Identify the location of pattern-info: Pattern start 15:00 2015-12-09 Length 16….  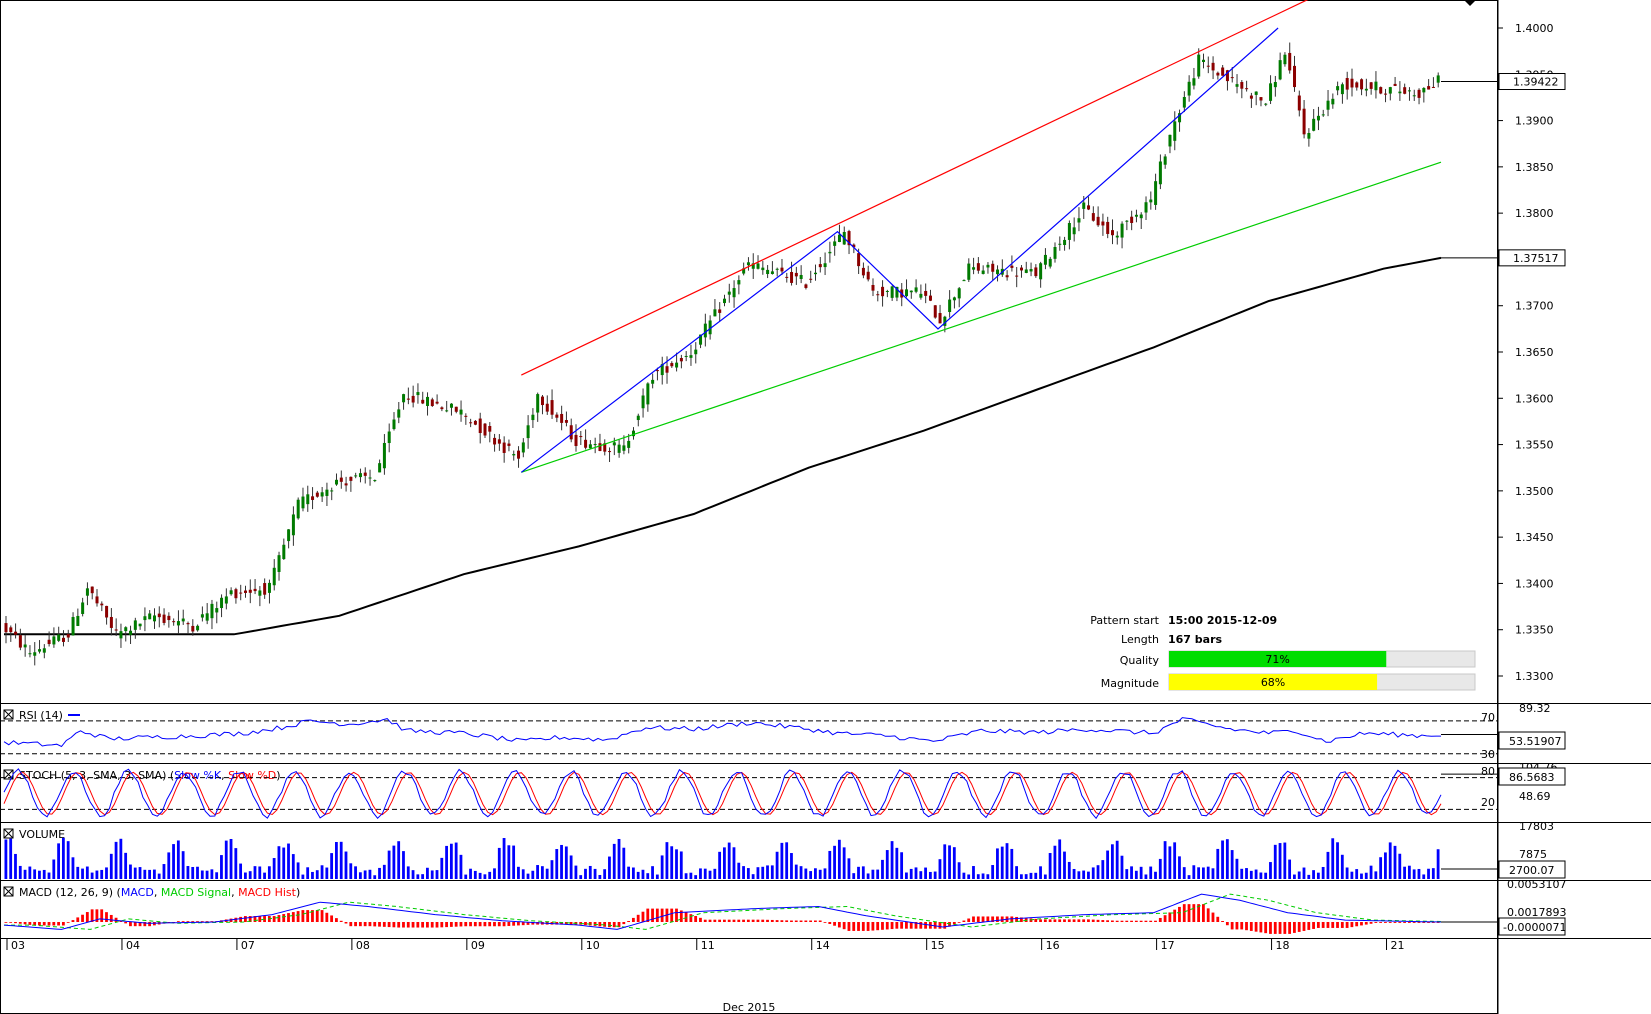
(1283, 652).